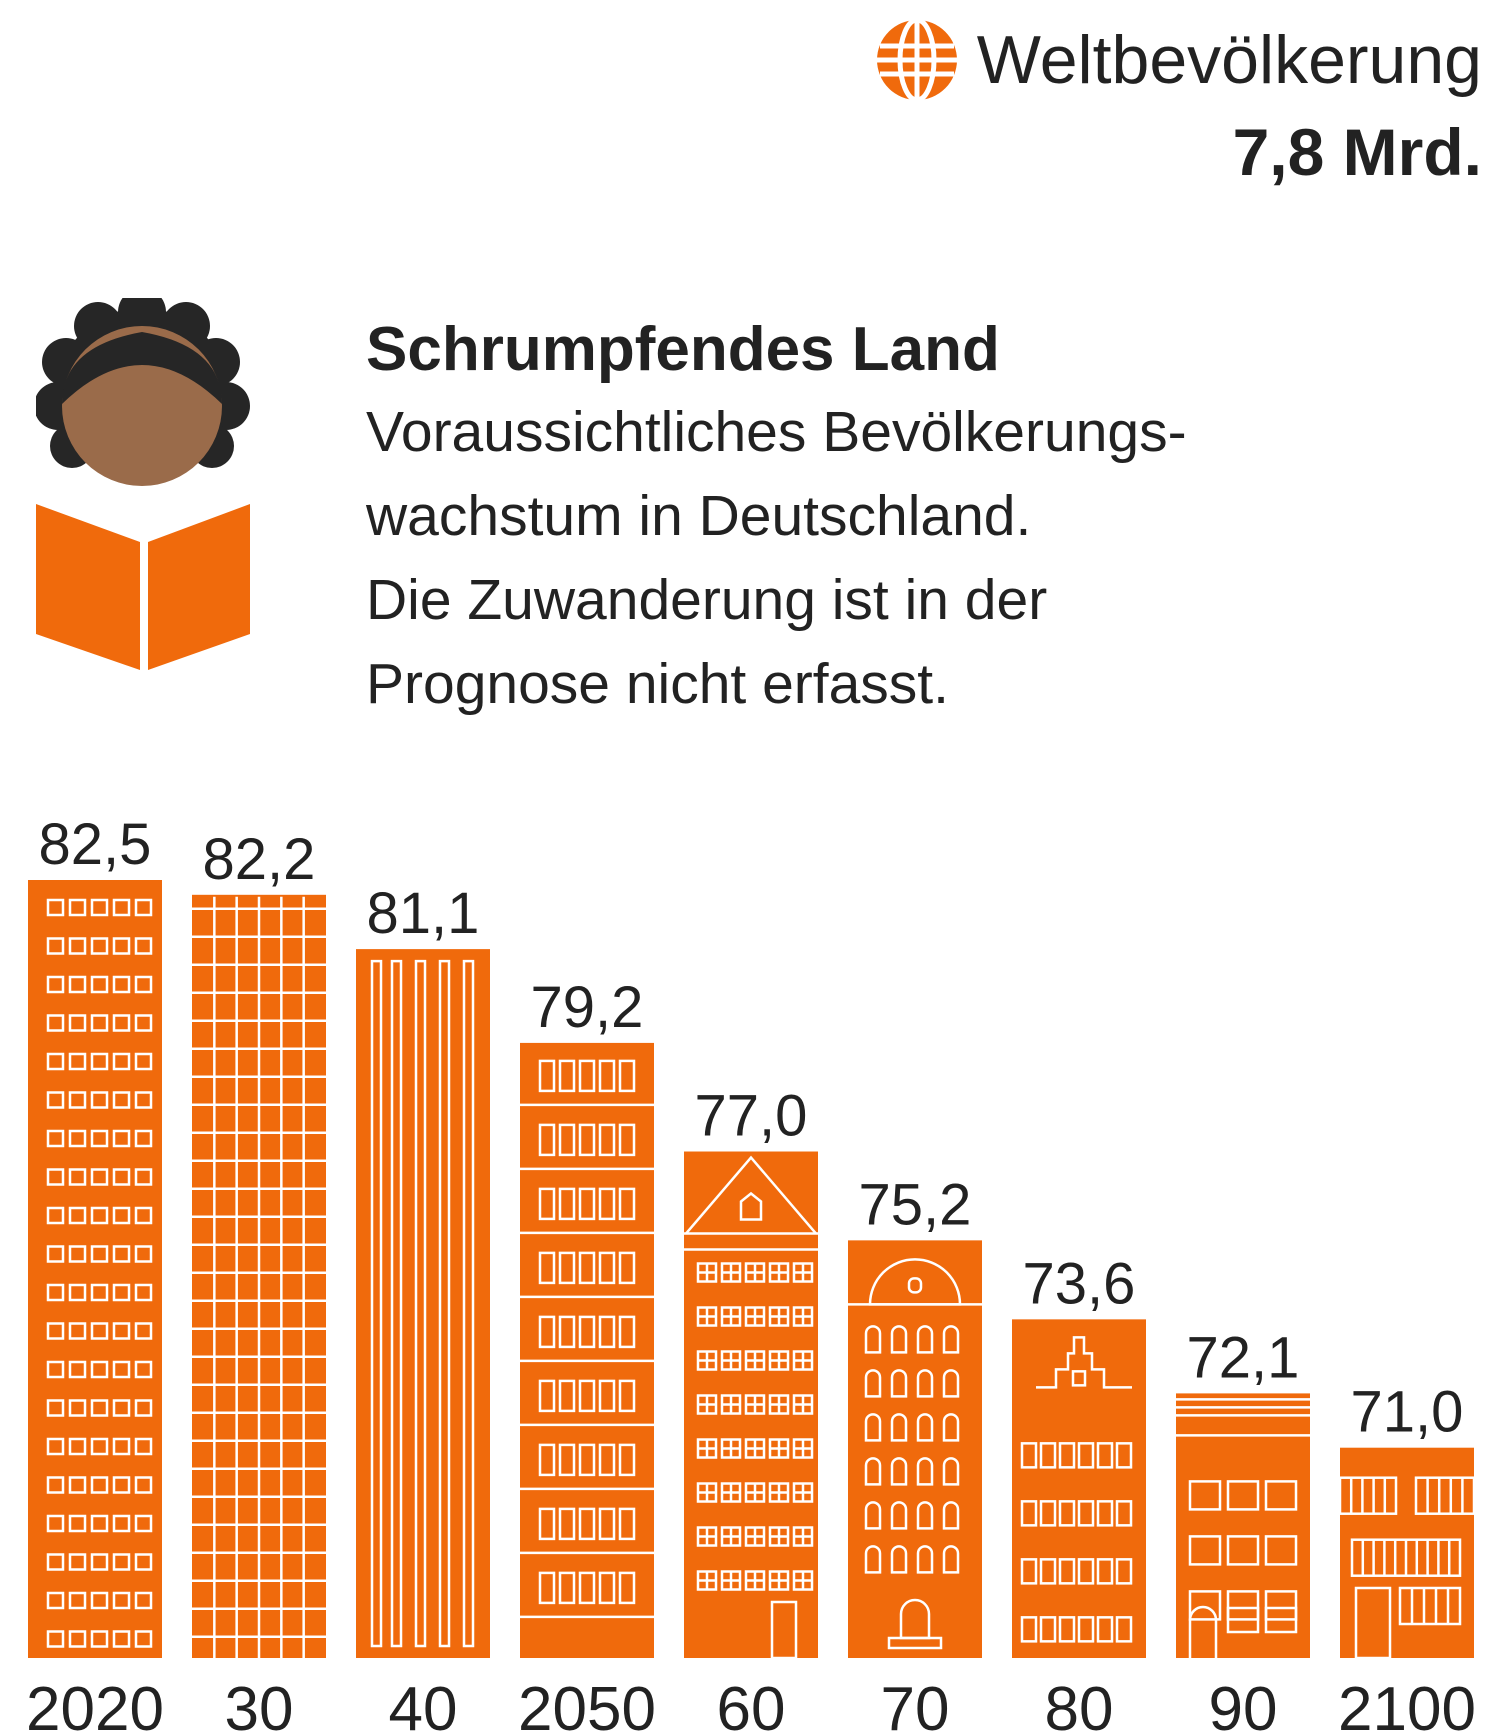 This screenshot has height=1735, width=1500. Describe the element at coordinates (707, 600) in the screenshot. I see `intro-line-3: Die Zuwanderung ist in der` at that location.